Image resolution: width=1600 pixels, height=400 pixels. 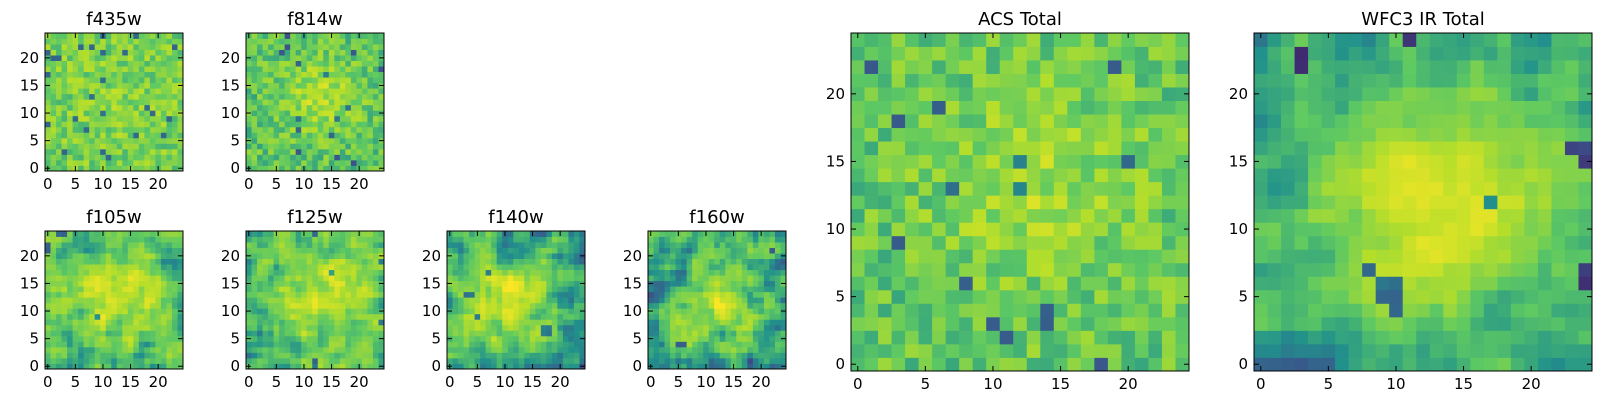 What do you see at coordinates (235, 366) in the screenshot?
I see `y-tick-label: 0` at bounding box center [235, 366].